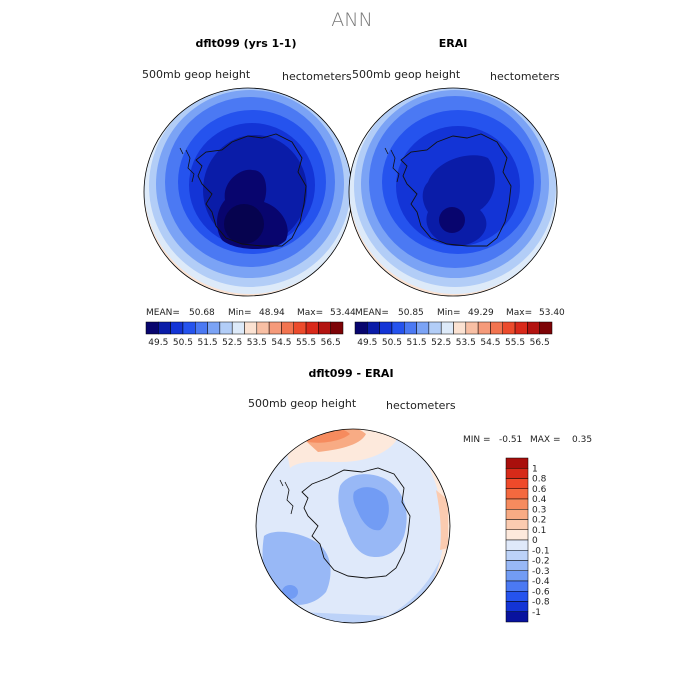 This screenshot has height=700, width=700. I want to click on colorbar-tick-label: 0.3, so click(539, 510).